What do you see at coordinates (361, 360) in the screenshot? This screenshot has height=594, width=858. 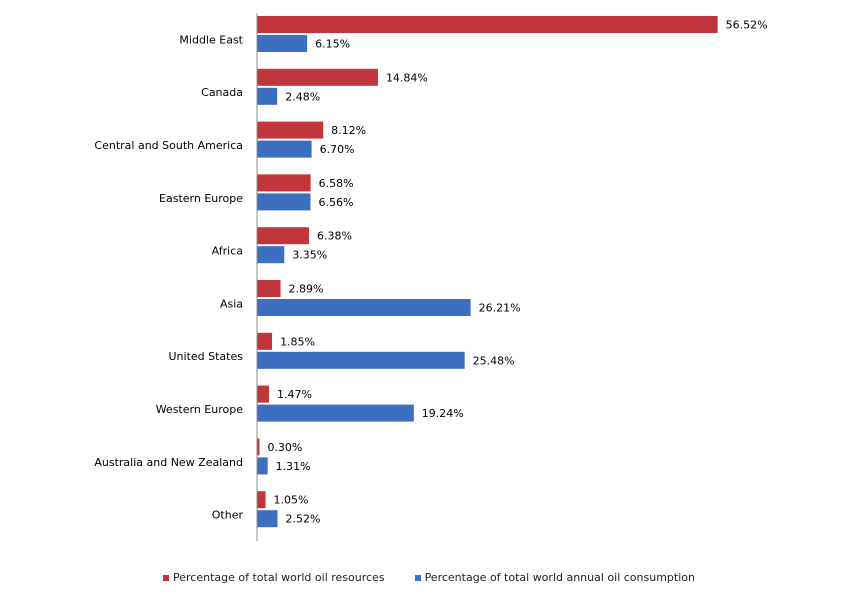 I see `consumption-bar-united-states` at bounding box center [361, 360].